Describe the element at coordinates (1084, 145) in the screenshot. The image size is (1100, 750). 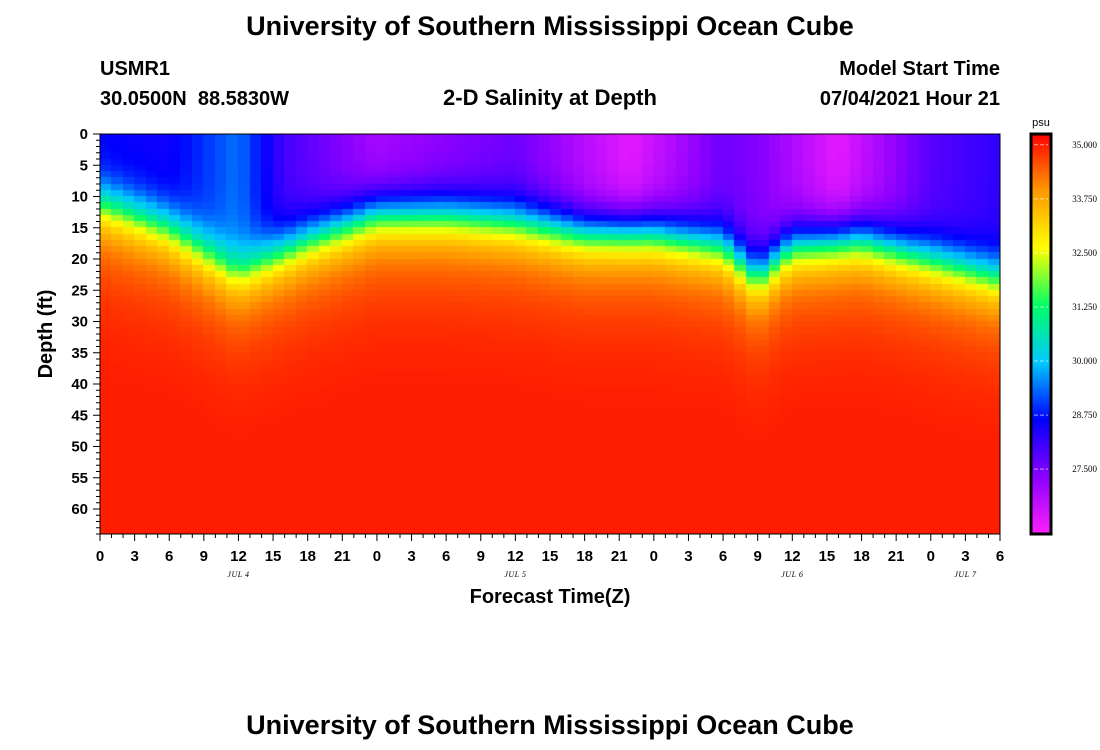
I see `colorbar-tick-label: 35.000` at that location.